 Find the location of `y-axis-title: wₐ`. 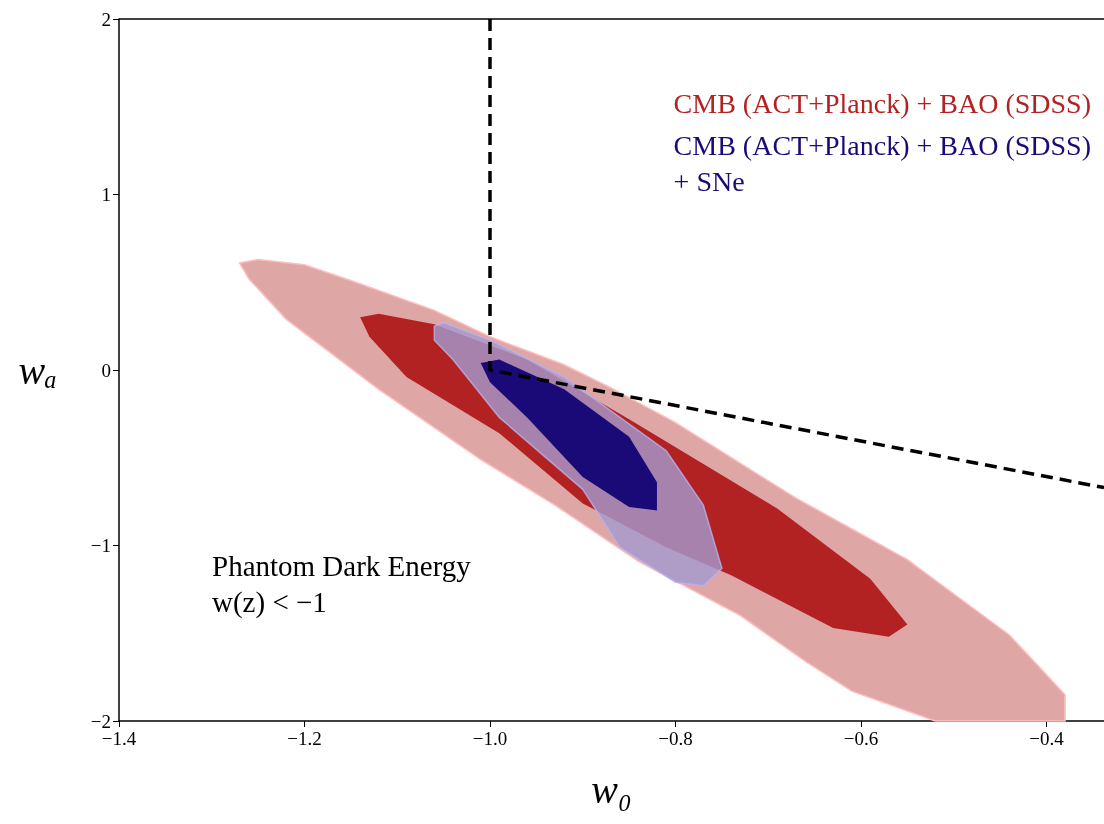

y-axis-title: wₐ is located at coordinates (37, 370).